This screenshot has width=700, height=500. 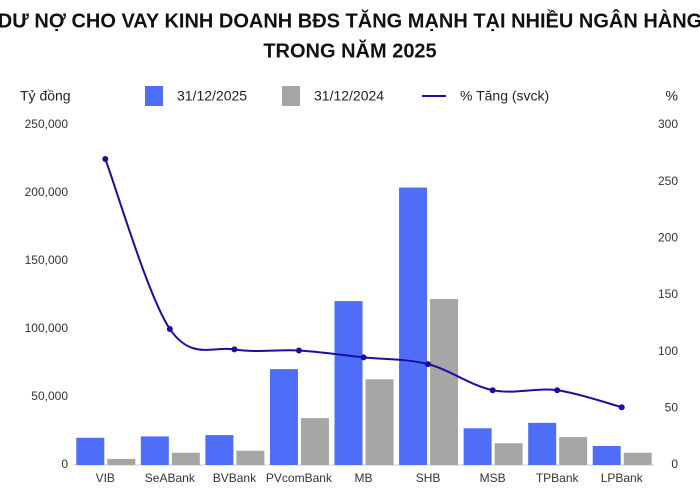 I want to click on x-tick-label: TPBank, so click(x=558, y=478).